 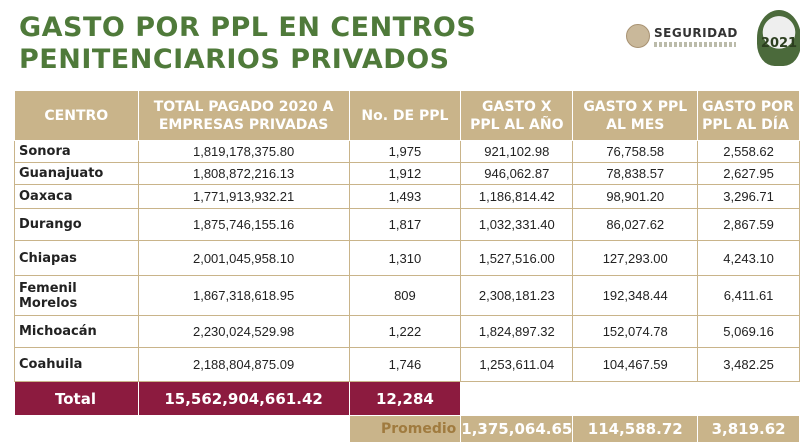 I want to click on cell-dia: 3,296.71, so click(x=748, y=196).